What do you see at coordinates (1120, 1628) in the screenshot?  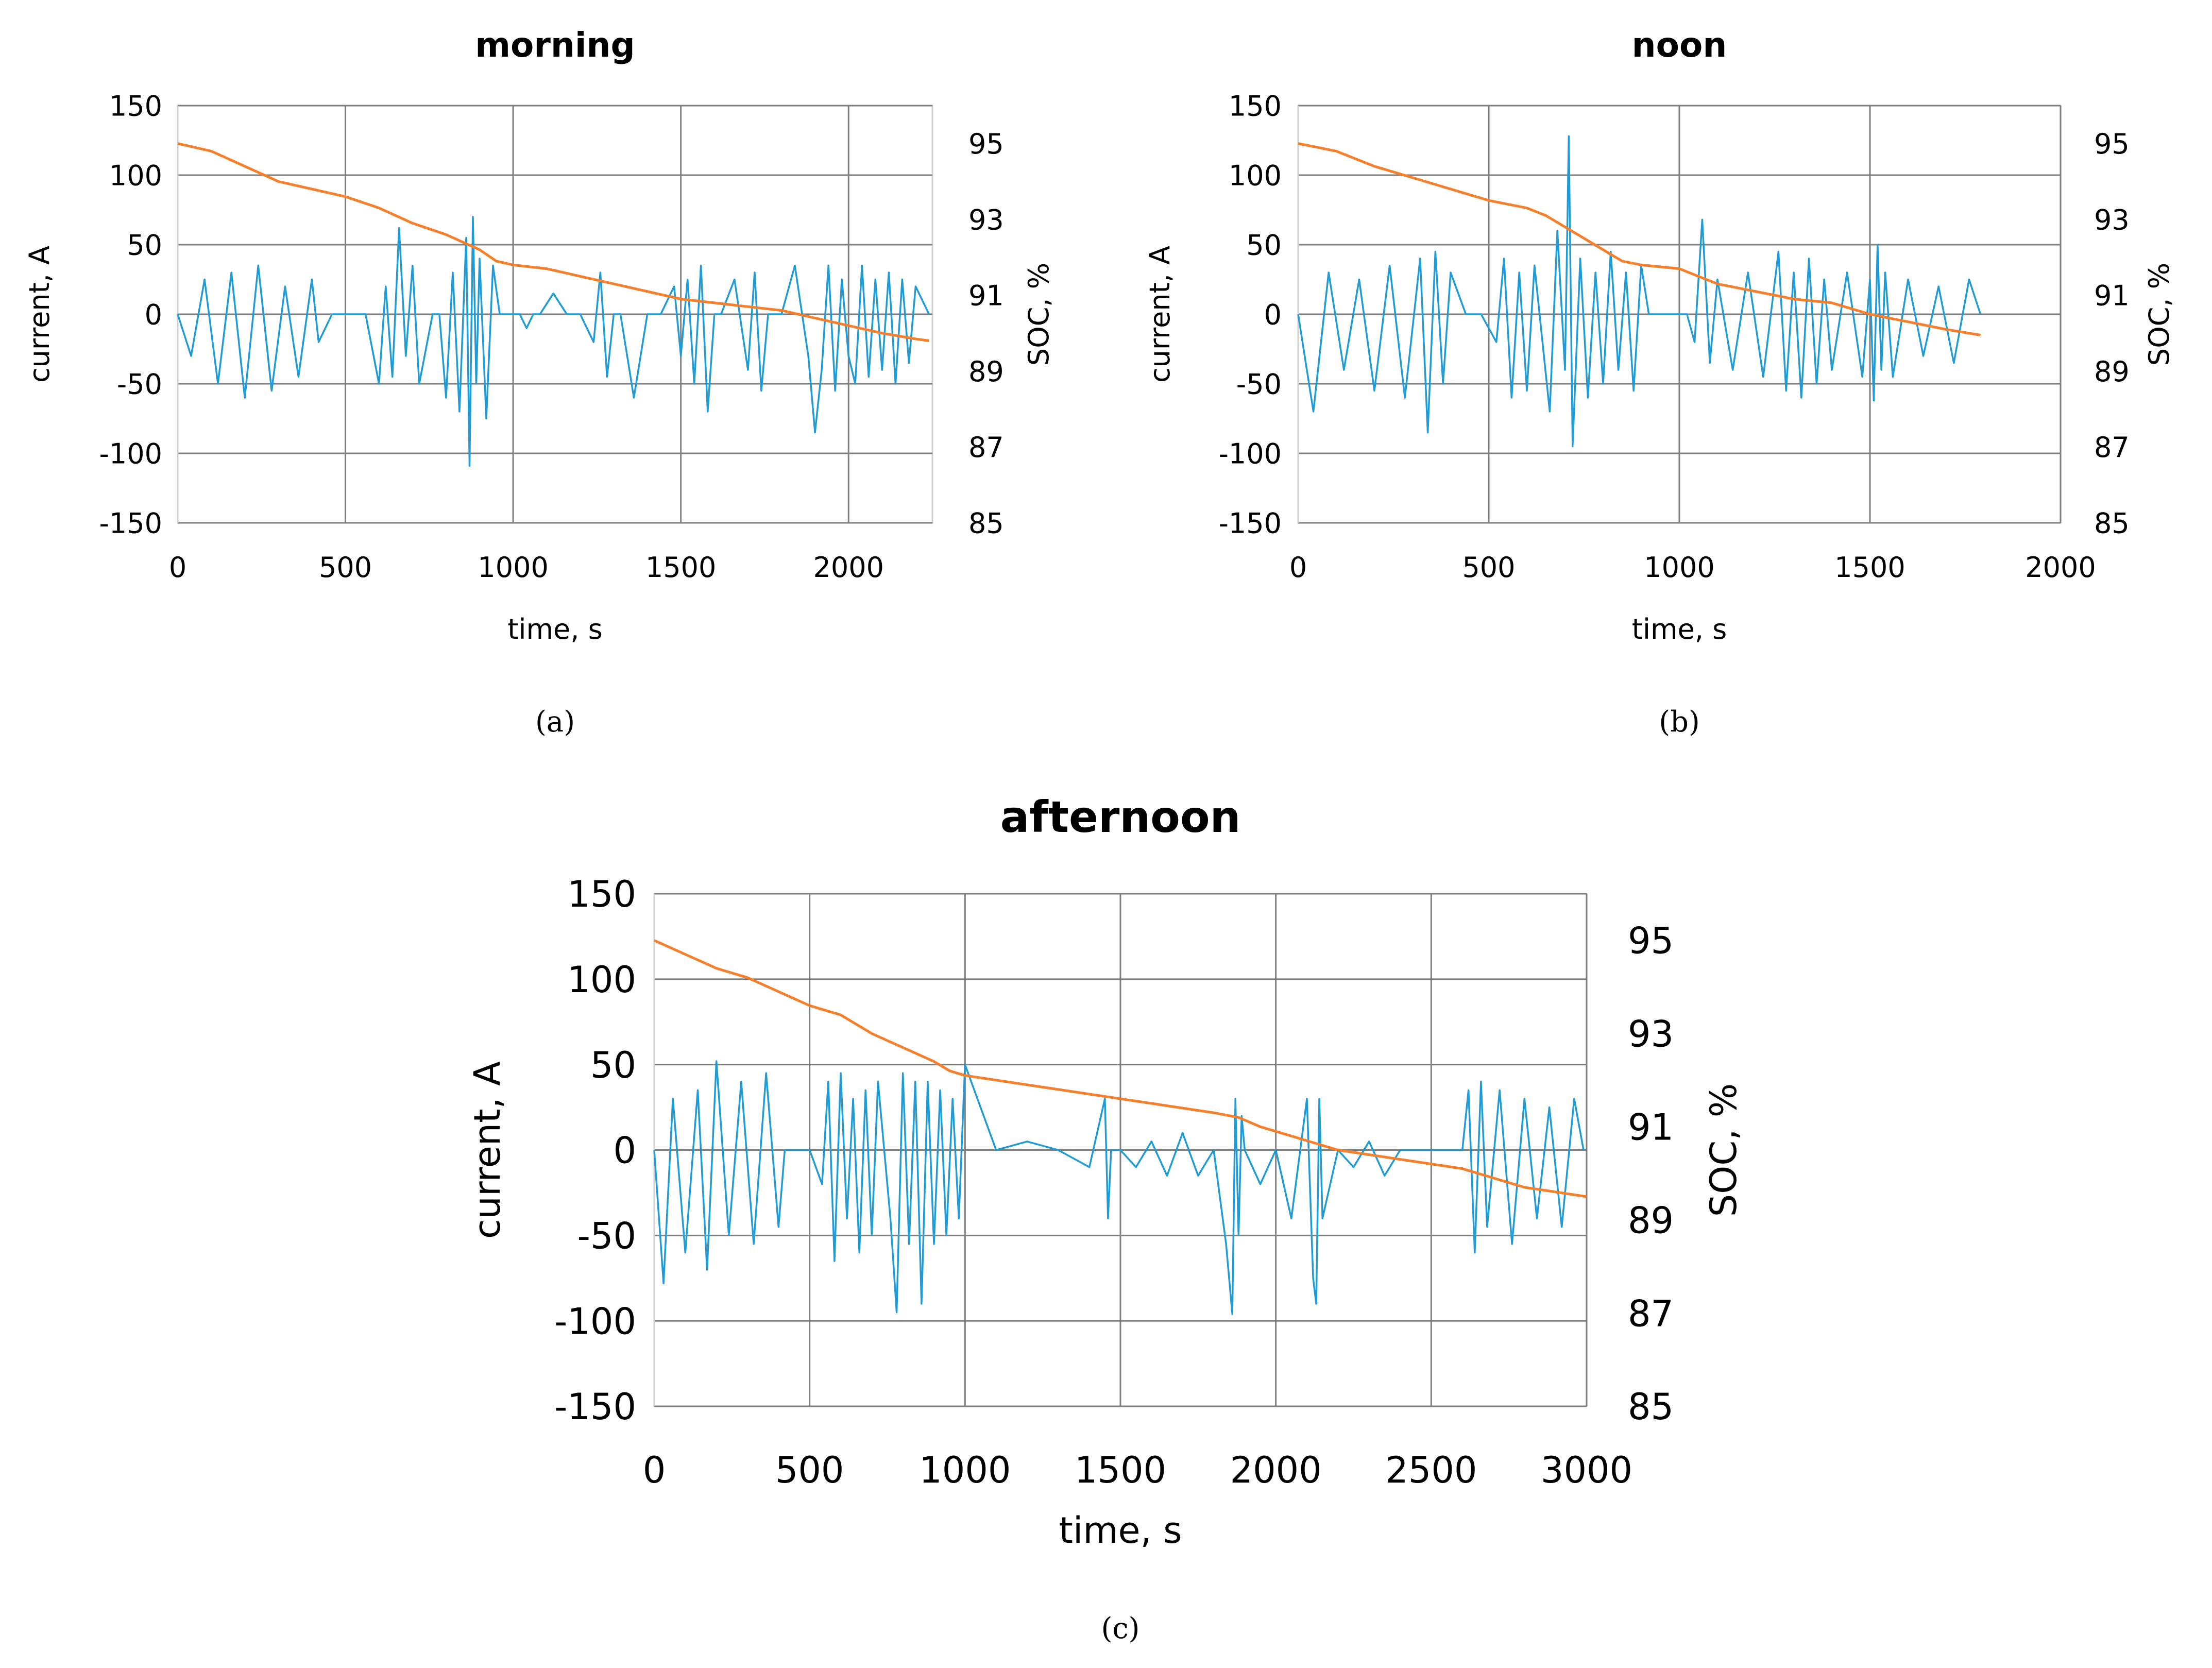 I see `panel-caption: (c)` at bounding box center [1120, 1628].